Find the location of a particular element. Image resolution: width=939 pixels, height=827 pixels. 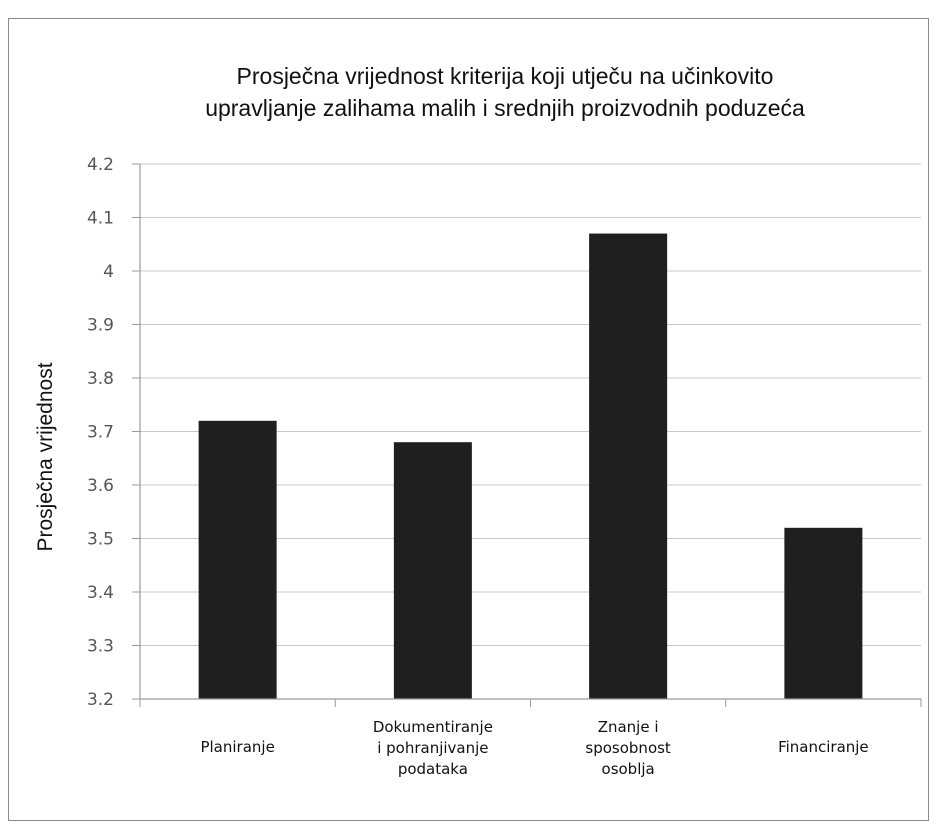

x-category-label: Znanje i is located at coordinates (628, 727).